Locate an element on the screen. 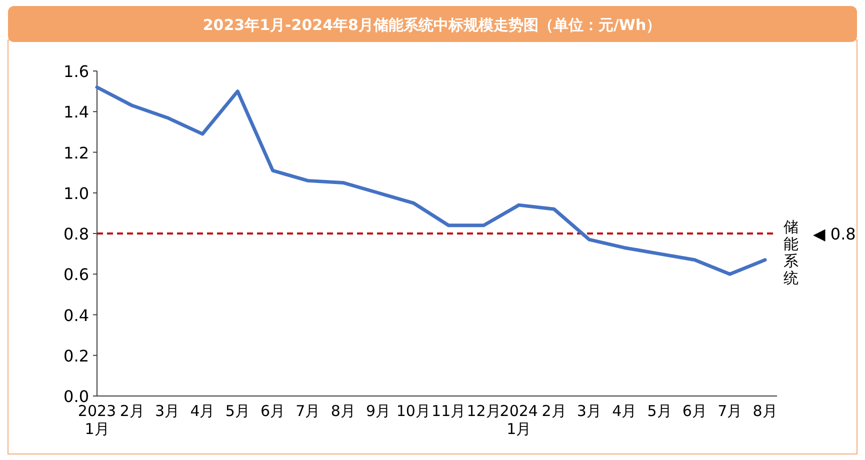 Image resolution: width=865 pixels, height=460 pixels. x-tick-label: 10月 is located at coordinates (413, 411).